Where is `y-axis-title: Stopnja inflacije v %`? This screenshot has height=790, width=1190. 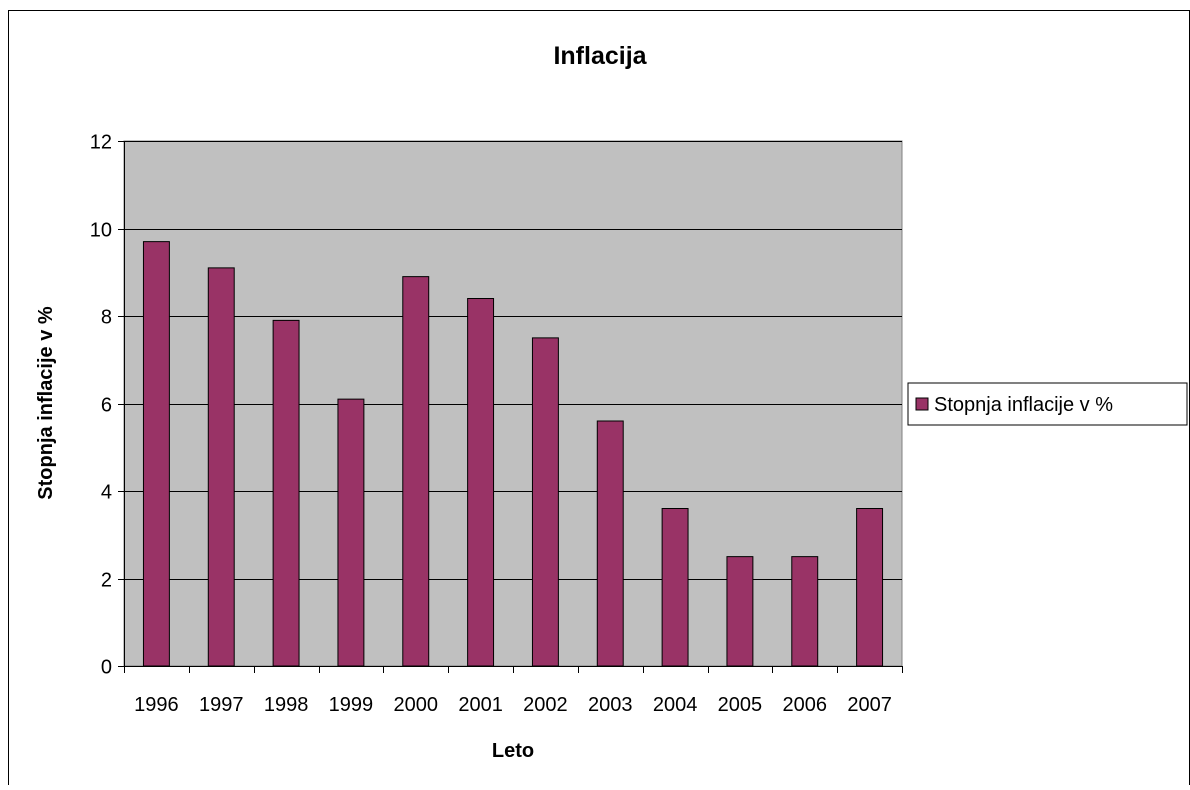 y-axis-title: Stopnja inflacije v % is located at coordinates (46, 403).